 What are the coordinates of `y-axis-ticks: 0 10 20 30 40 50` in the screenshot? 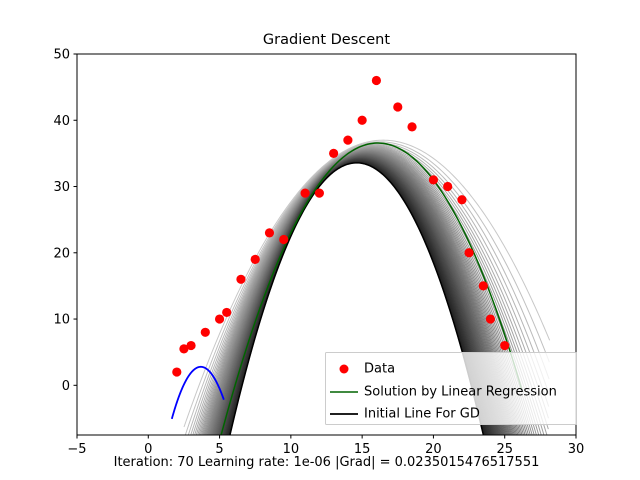 It's located at (65, 221).